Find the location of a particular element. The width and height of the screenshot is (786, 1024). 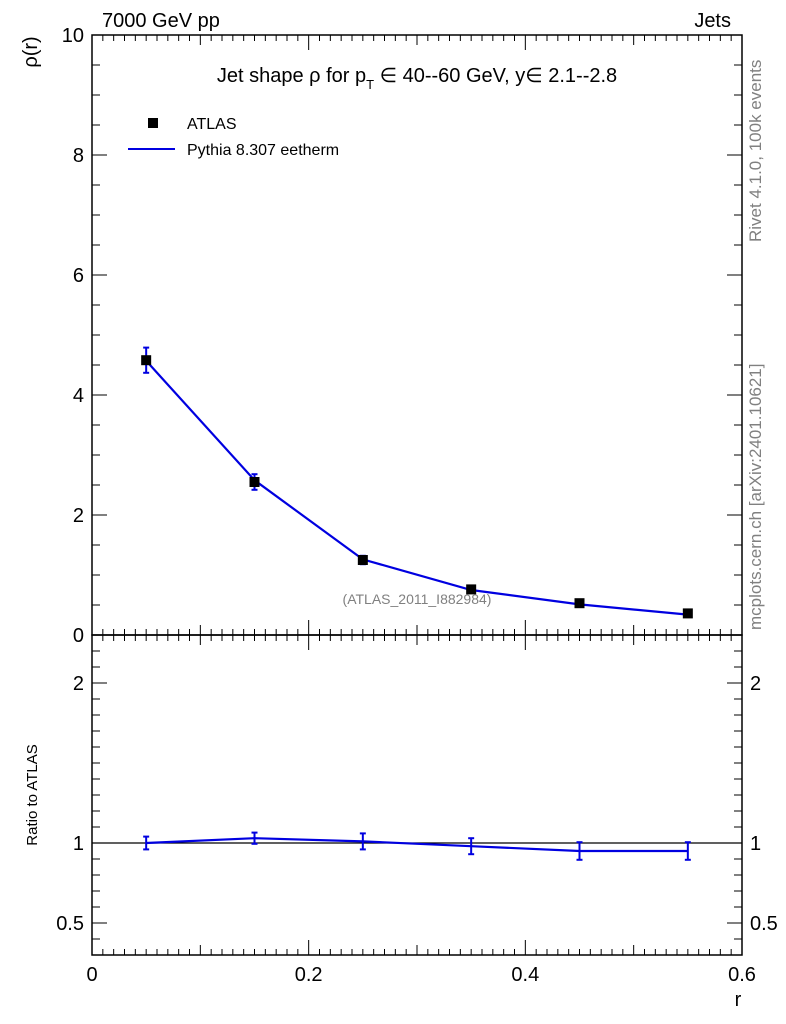

legend-marker-atlas is located at coordinates (153, 123).